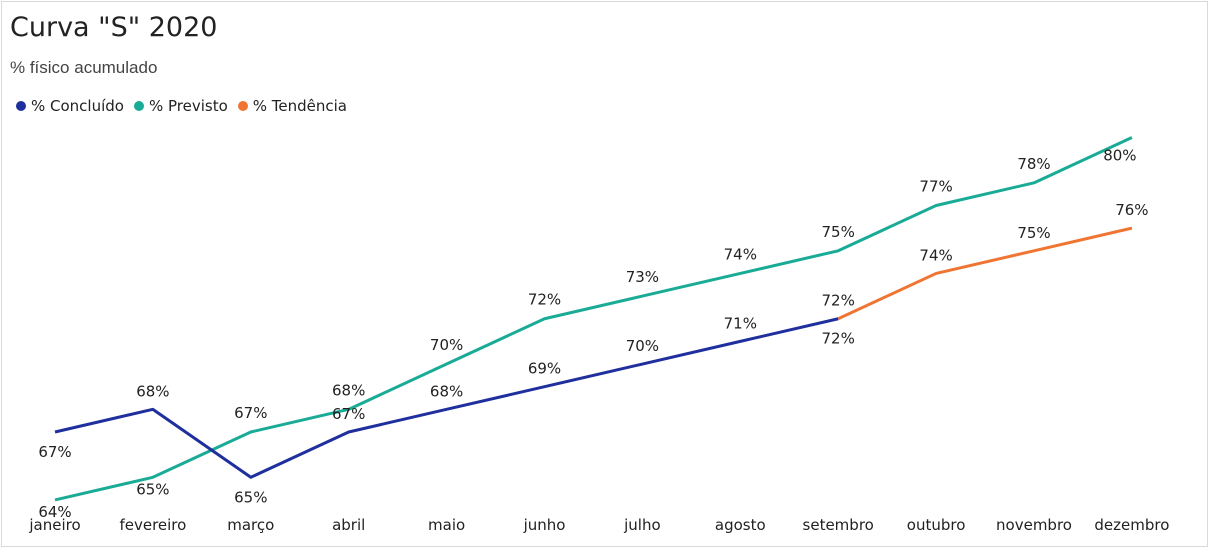  I want to click on data-label-conclu-do: 70%, so click(642, 346).